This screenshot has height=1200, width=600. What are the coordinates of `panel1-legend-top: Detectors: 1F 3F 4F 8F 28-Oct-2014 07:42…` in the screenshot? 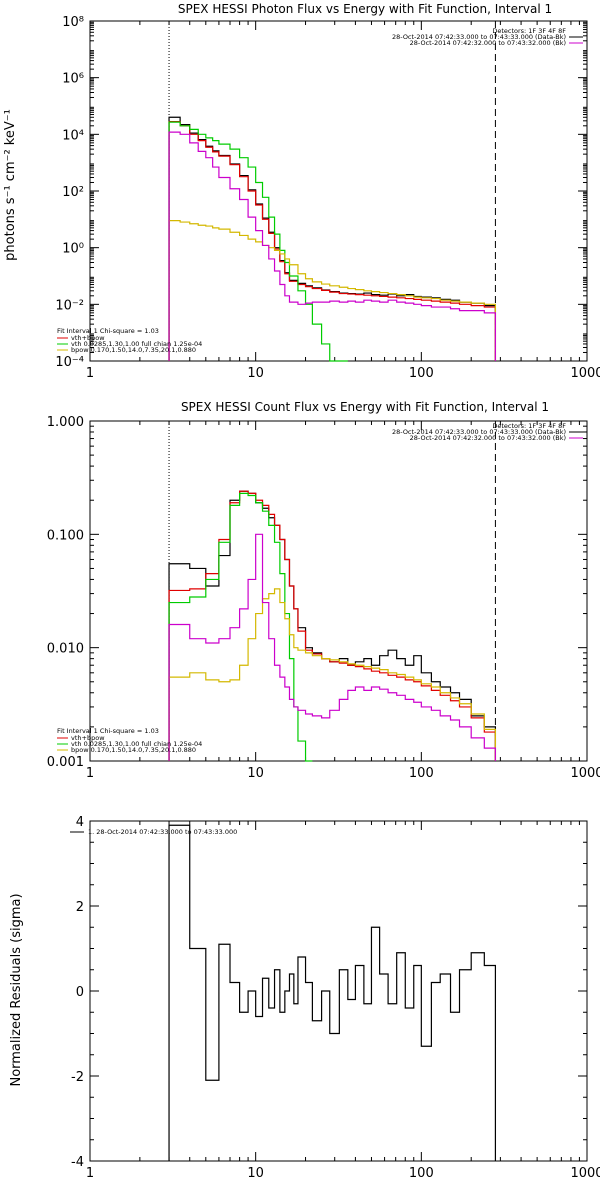 It's located at (487, 37).